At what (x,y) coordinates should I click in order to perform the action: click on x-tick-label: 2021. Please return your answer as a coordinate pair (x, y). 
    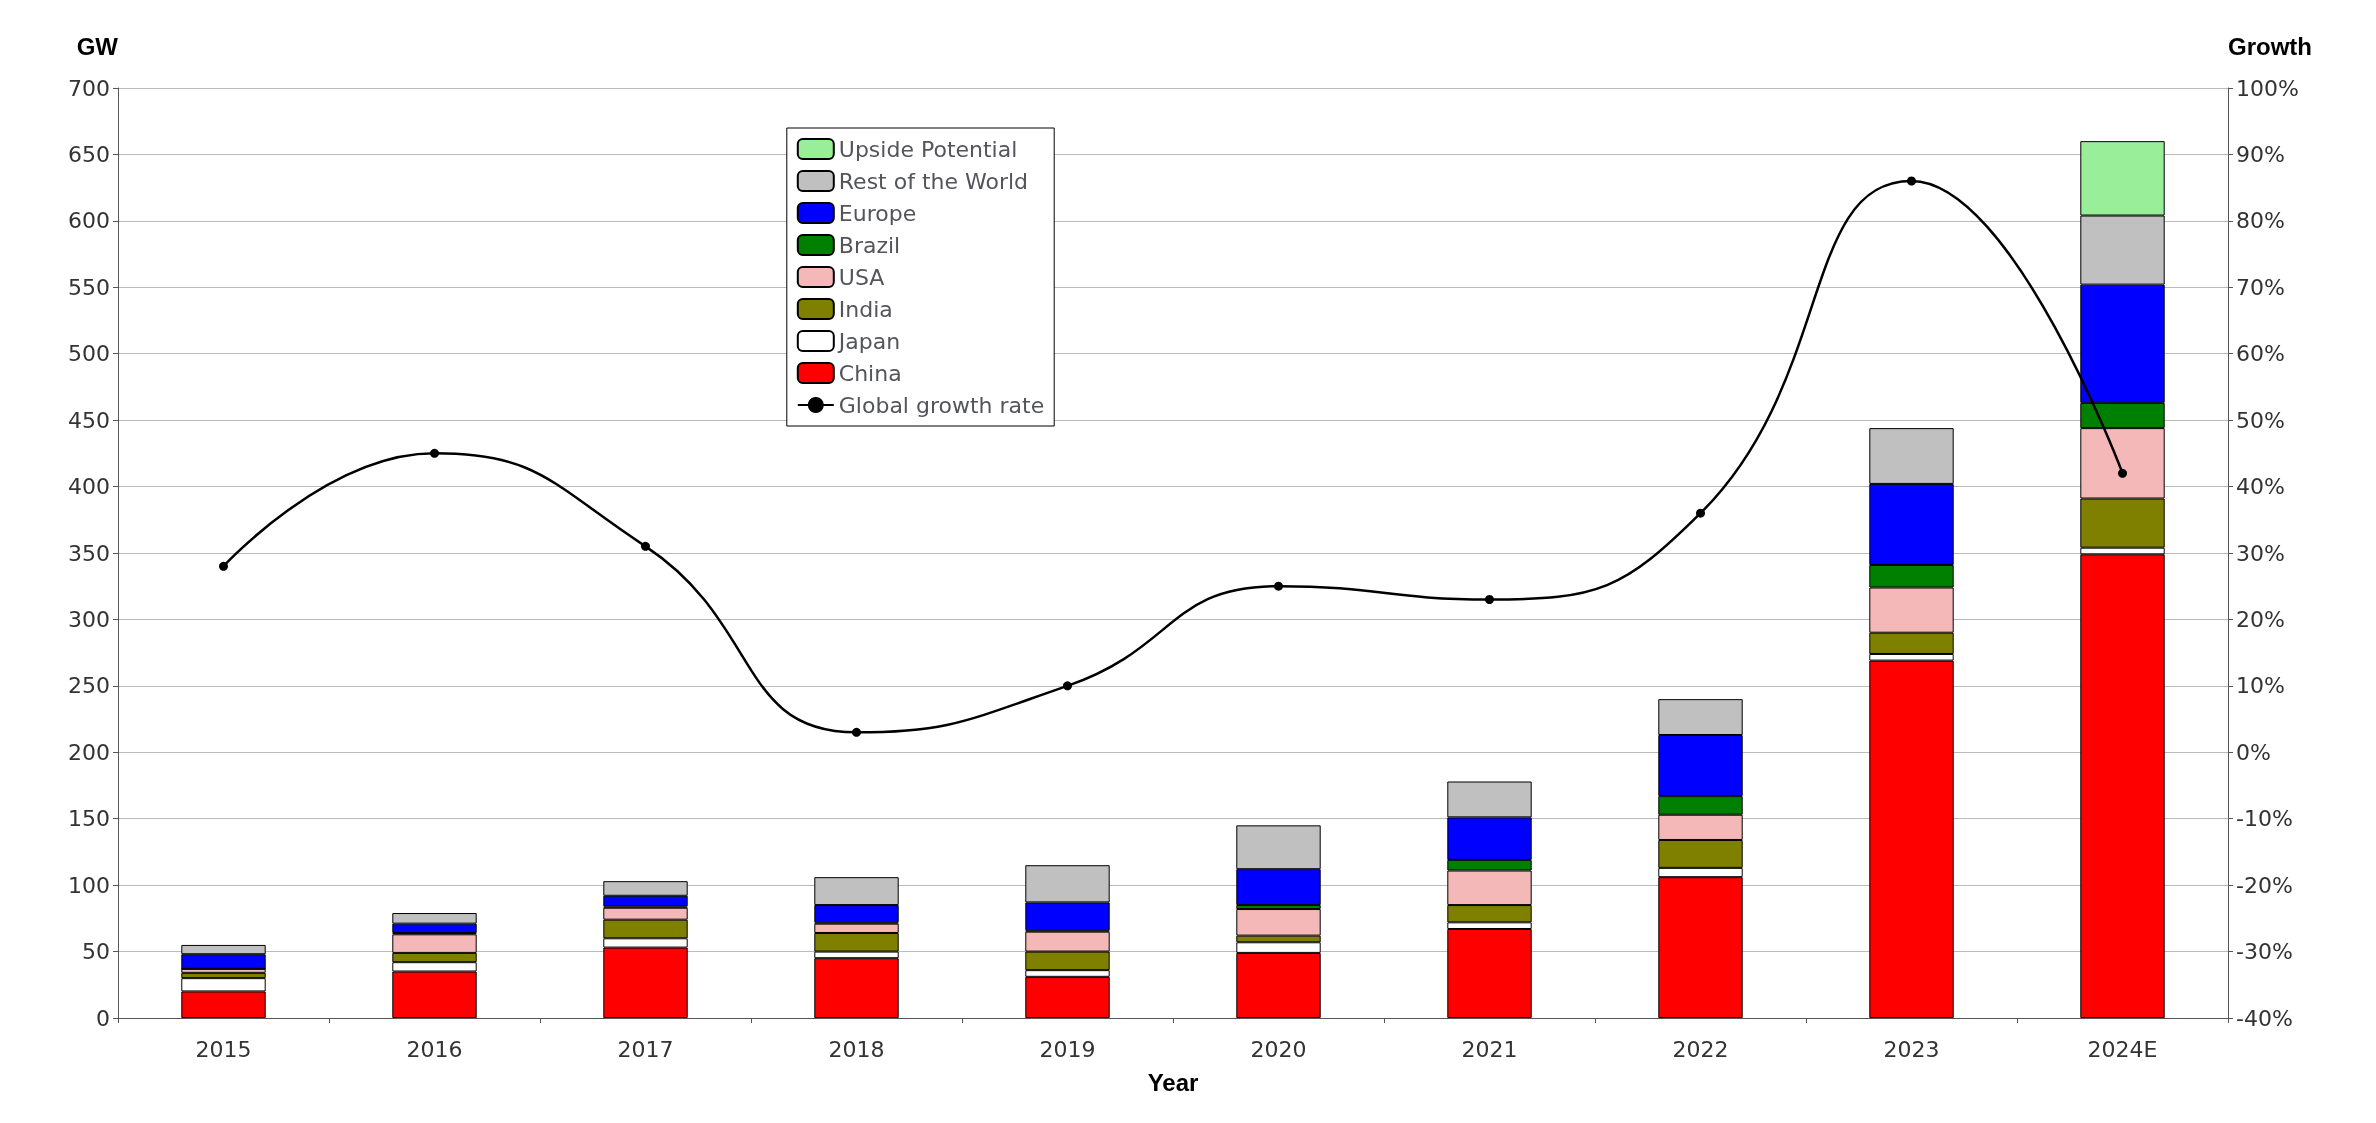
    Looking at the image, I should click on (1489, 1049).